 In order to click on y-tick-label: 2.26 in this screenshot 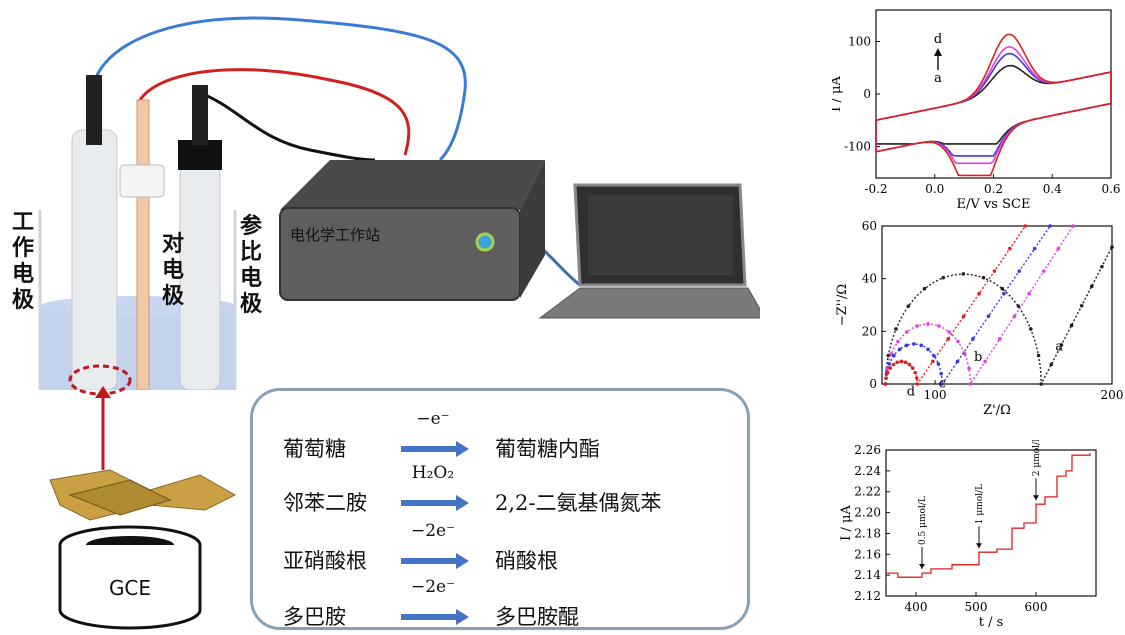, I will do `click(867, 450)`.